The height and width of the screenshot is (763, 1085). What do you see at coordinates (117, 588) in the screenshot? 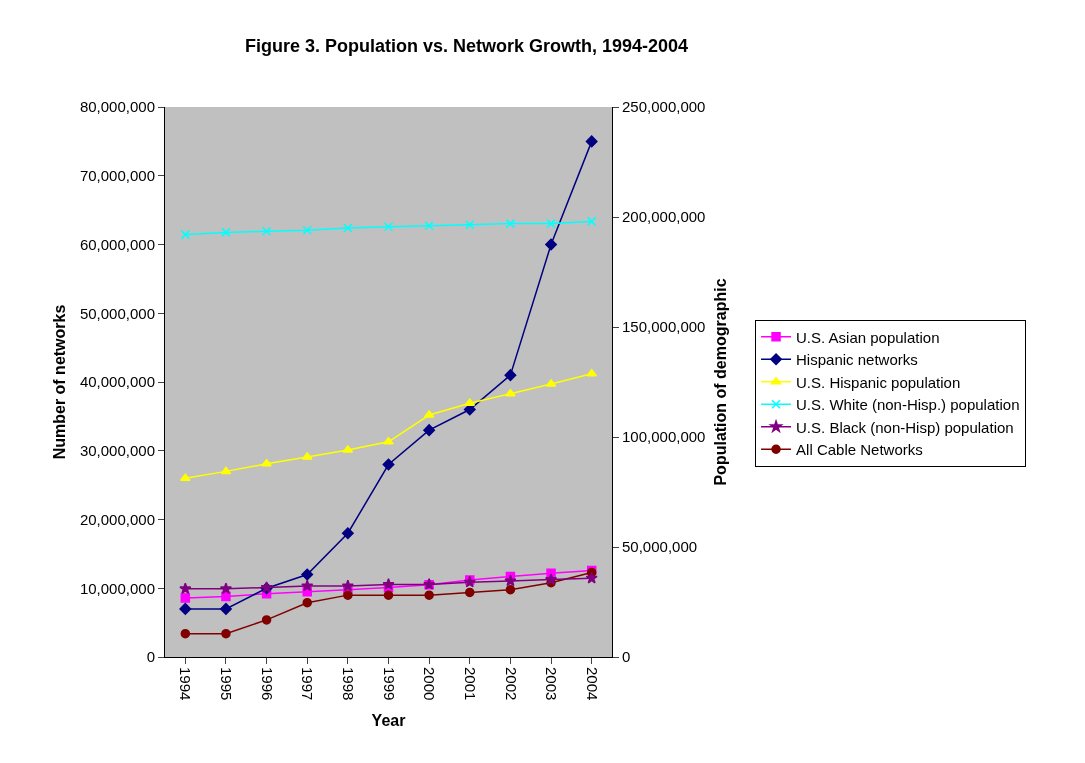
I see `y-tick-label: 10,000,000` at bounding box center [117, 588].